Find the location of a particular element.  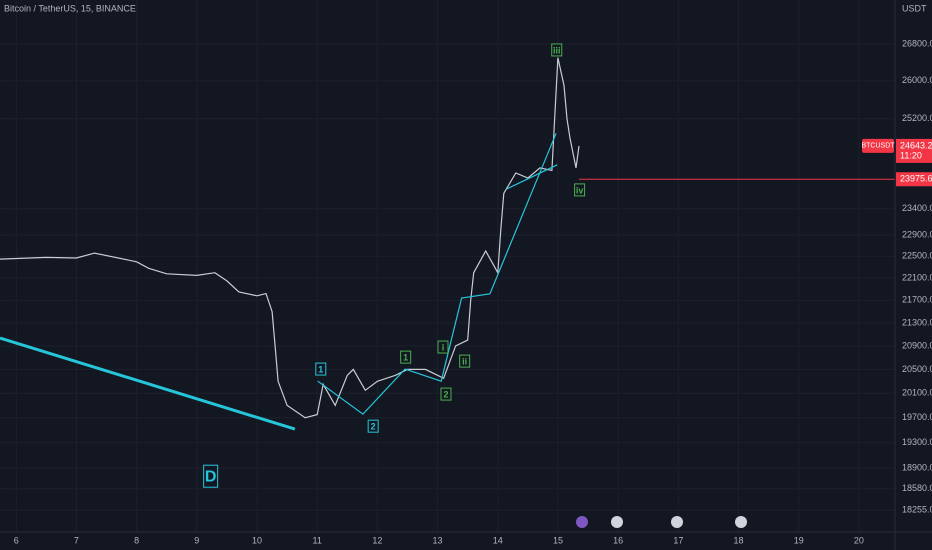

y-tick-label: 25200.00 is located at coordinates (917, 118).